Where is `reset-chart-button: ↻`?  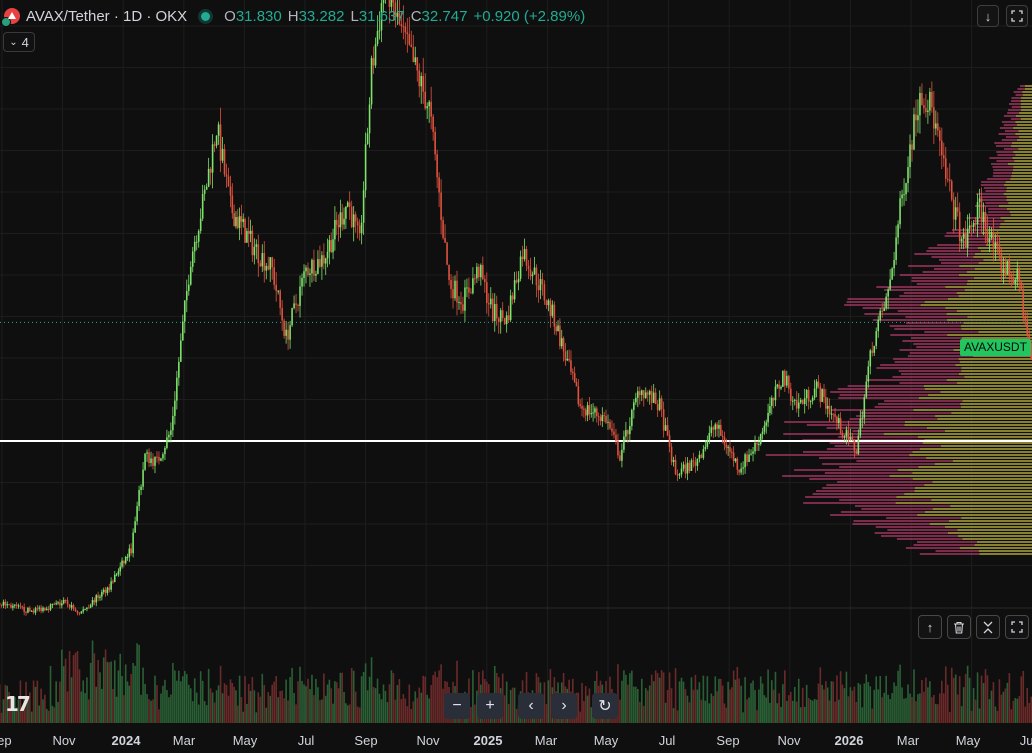 reset-chart-button: ↻ is located at coordinates (605, 706).